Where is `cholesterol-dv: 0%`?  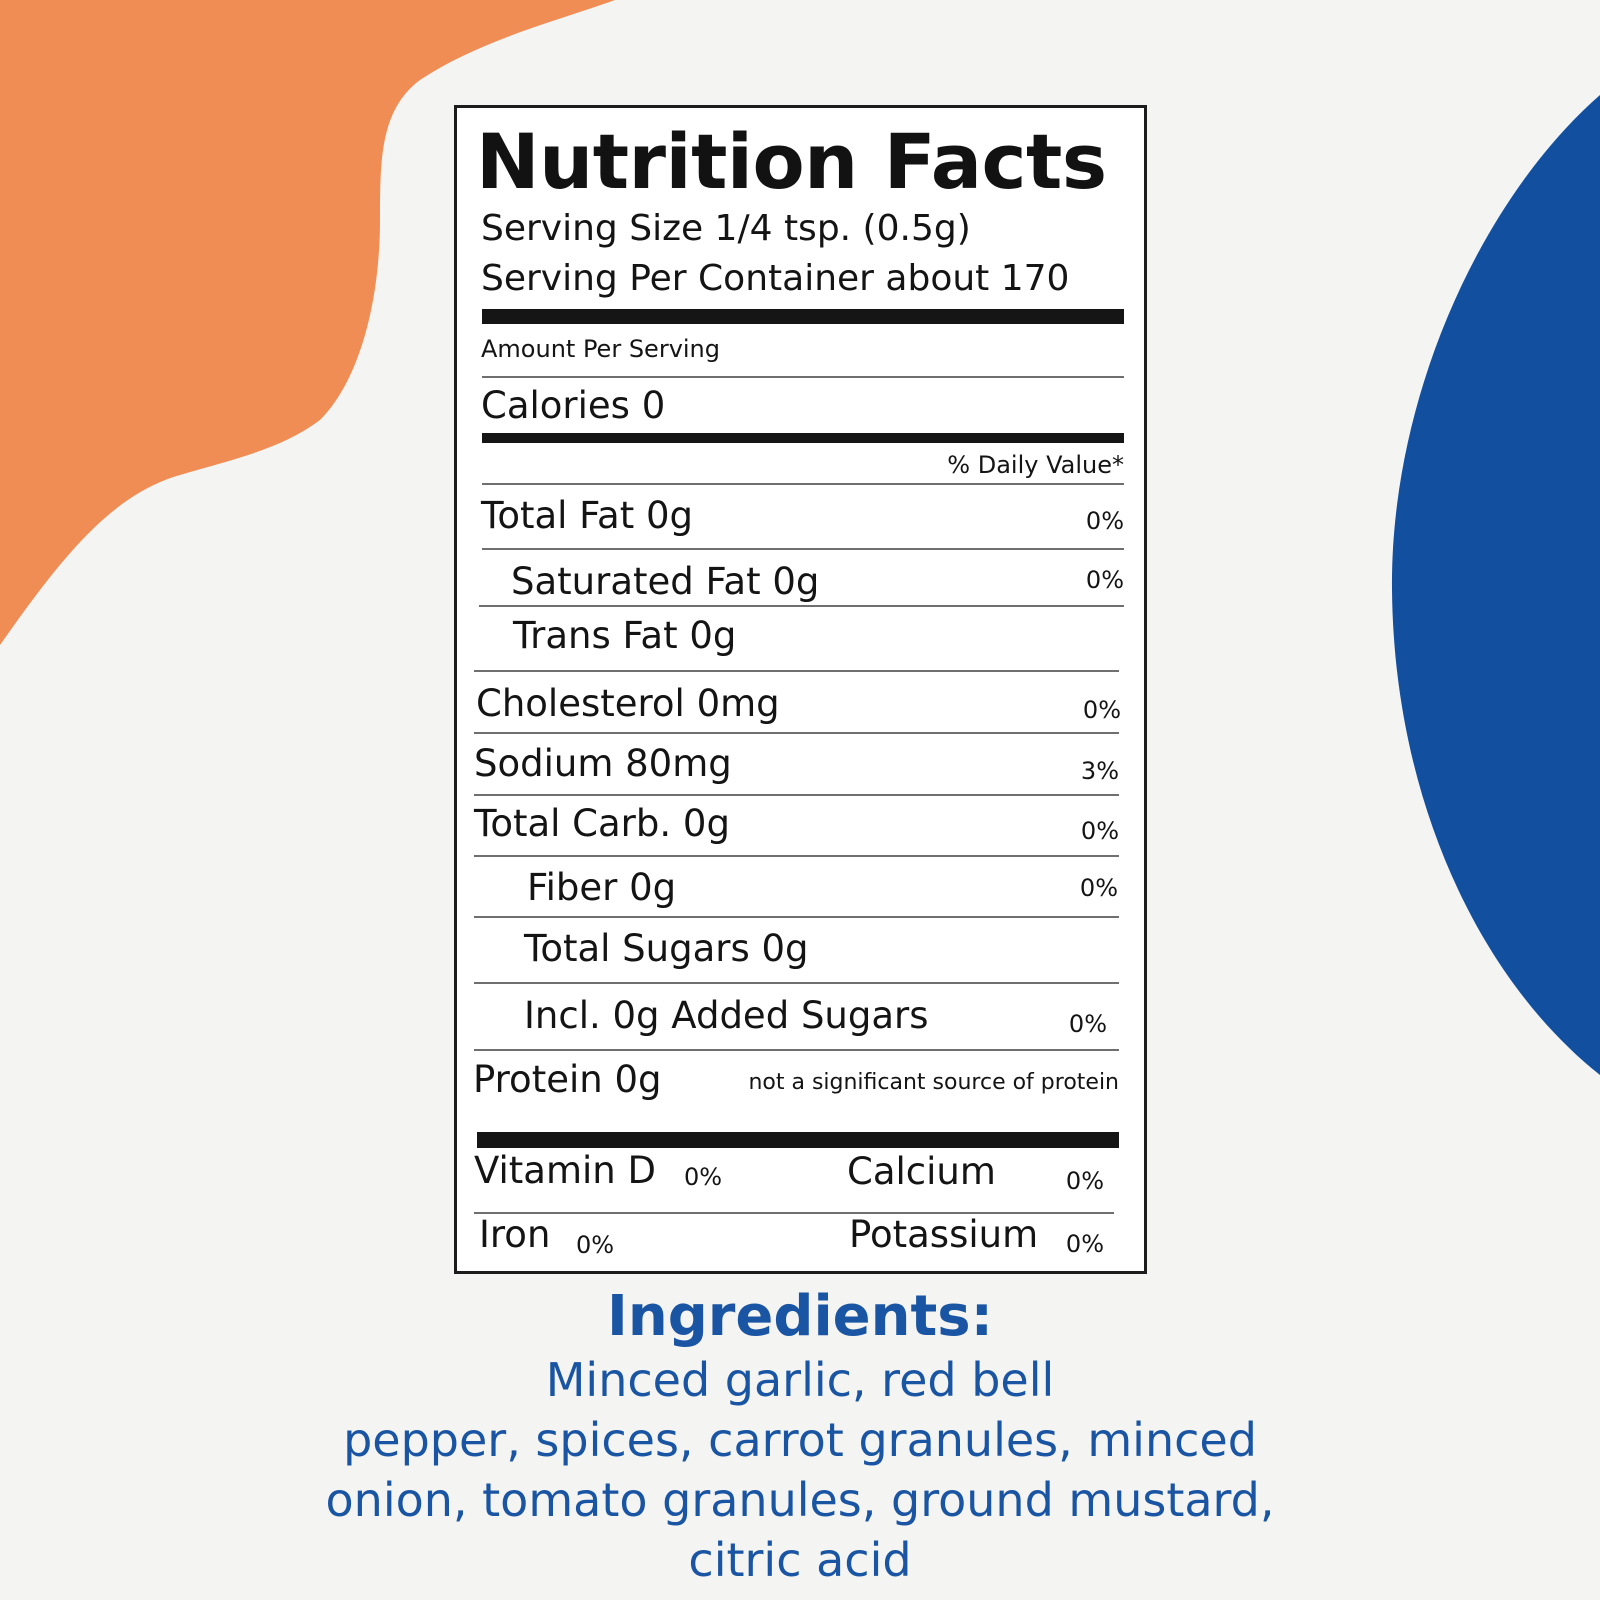
cholesterol-dv: 0% is located at coordinates (1101, 710).